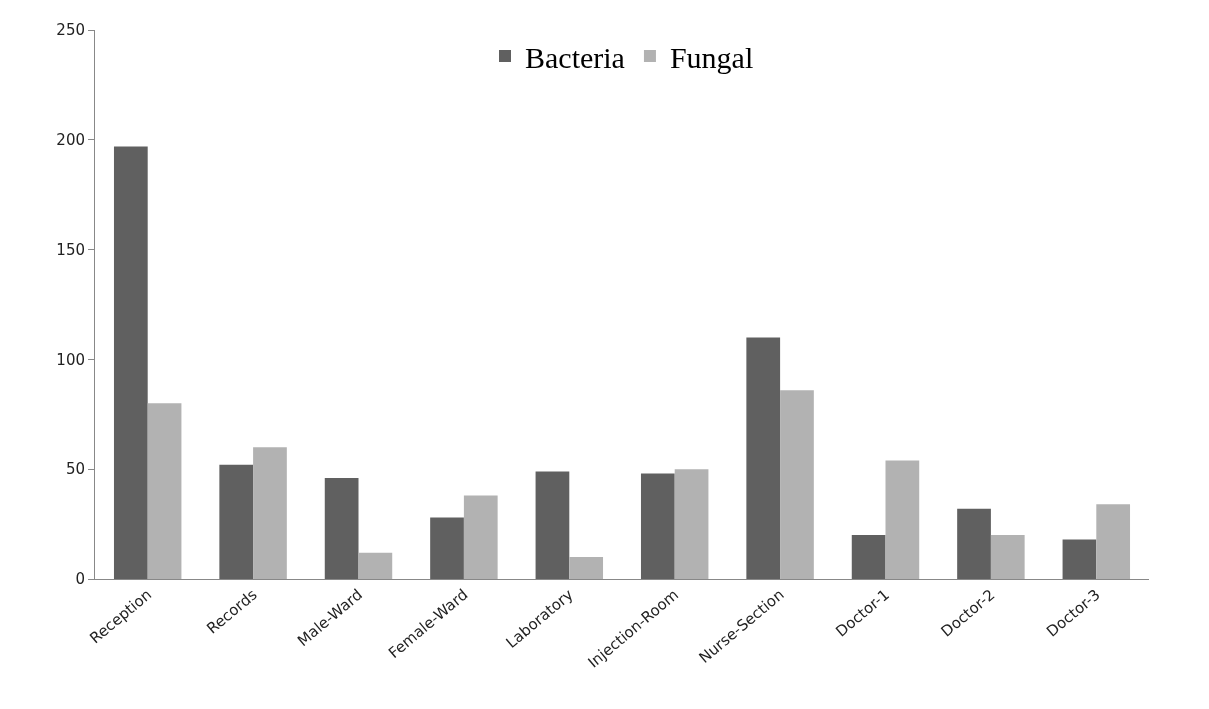 The image size is (1209, 709). Describe the element at coordinates (70, 359) in the screenshot. I see `y-tick-label: 100` at that location.